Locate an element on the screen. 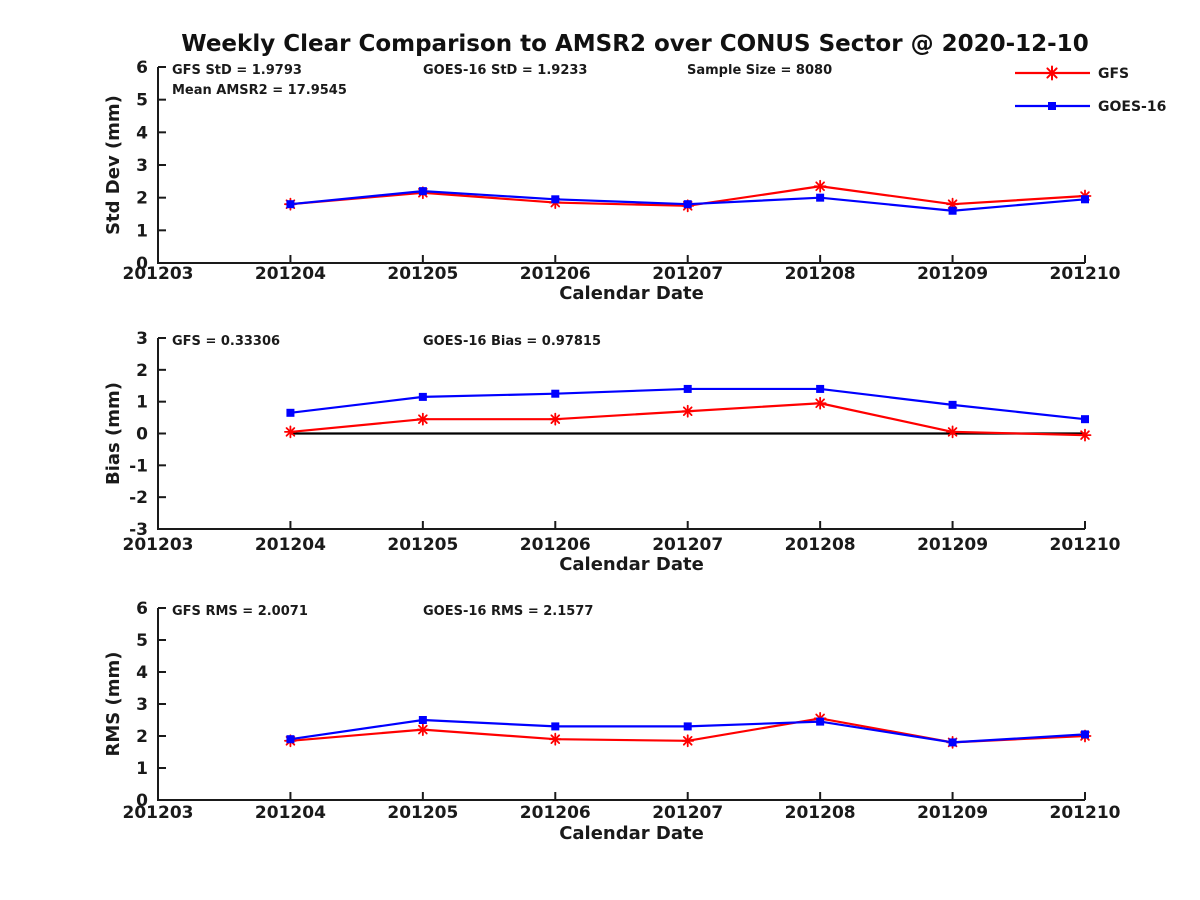 The image size is (1200, 900). stat-annotation: GOES-16 Bias = 0.97815 is located at coordinates (512, 341).